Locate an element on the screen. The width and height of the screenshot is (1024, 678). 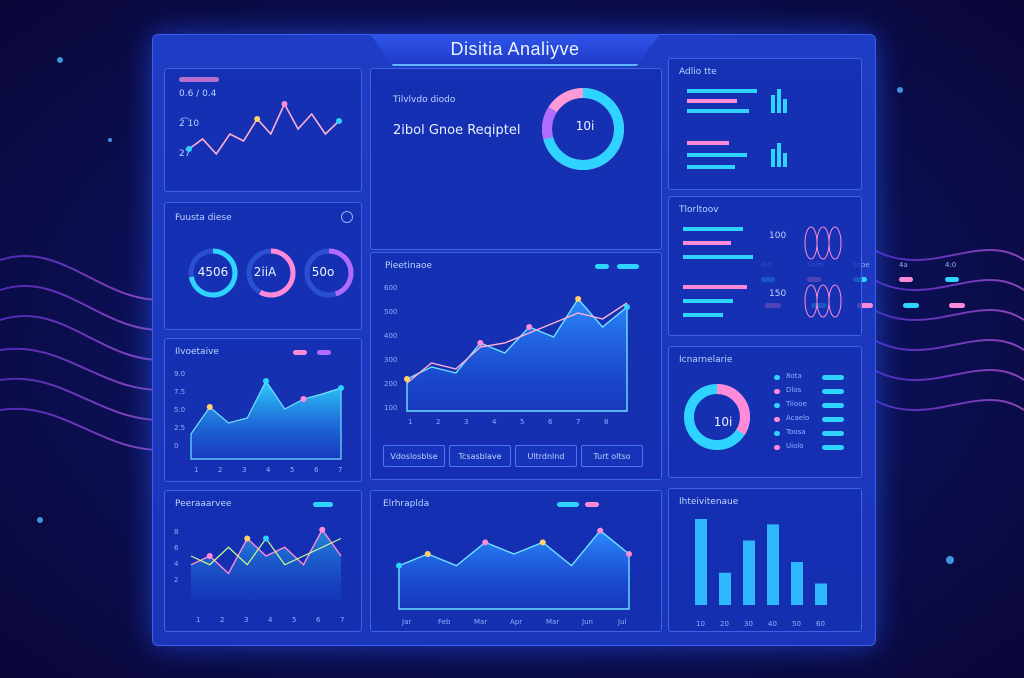
tab-4: Turt oltso is located at coordinates (612, 456).